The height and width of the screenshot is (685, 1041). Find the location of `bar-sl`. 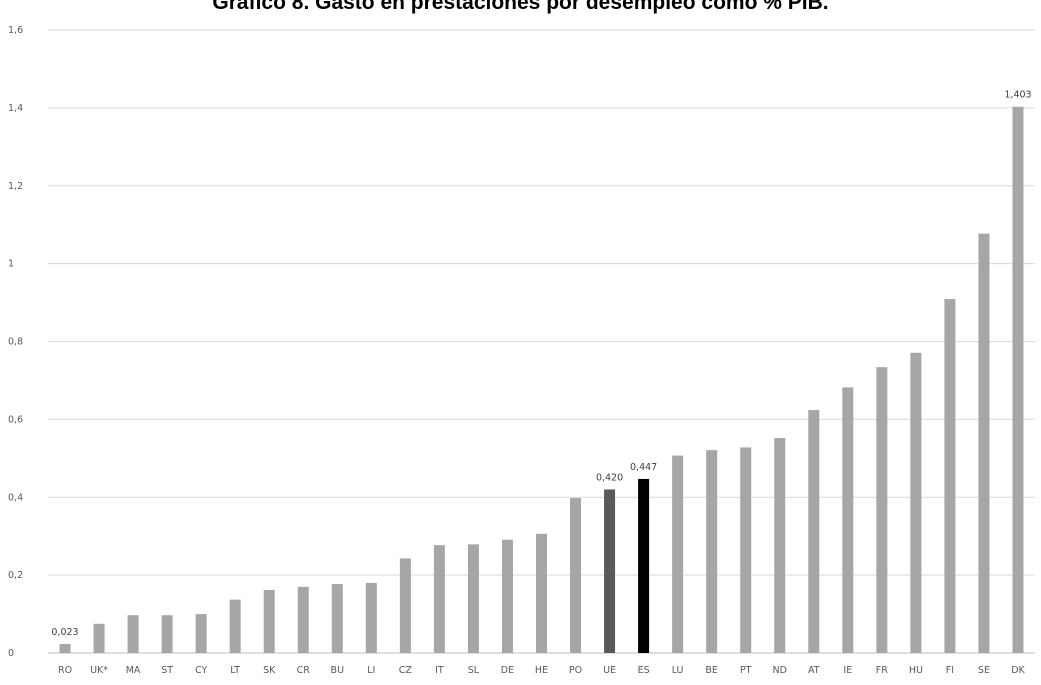

bar-sl is located at coordinates (473, 598).